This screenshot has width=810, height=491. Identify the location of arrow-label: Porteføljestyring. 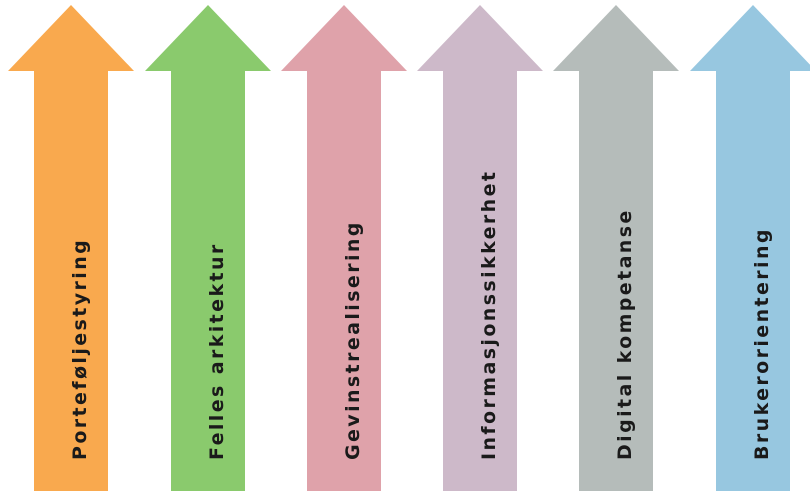
(80, 348).